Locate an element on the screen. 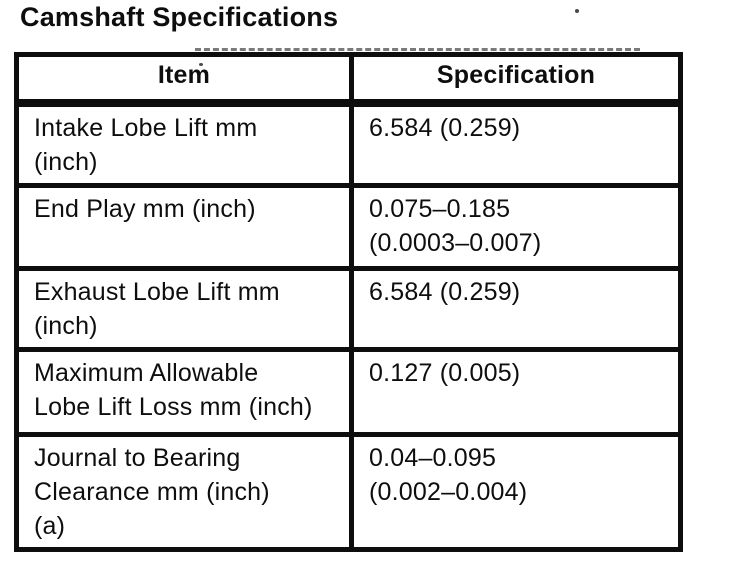  column-header-item: Item is located at coordinates (184, 79).